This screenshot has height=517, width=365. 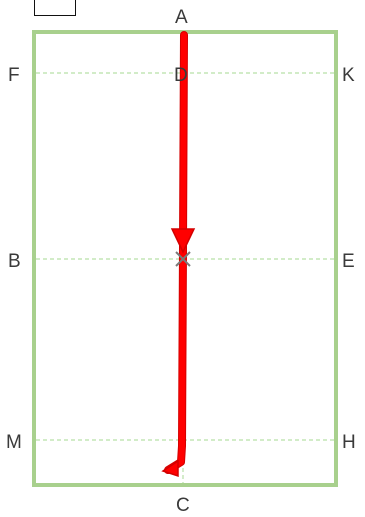 I want to click on marker-b-label: B, so click(x=14, y=261).